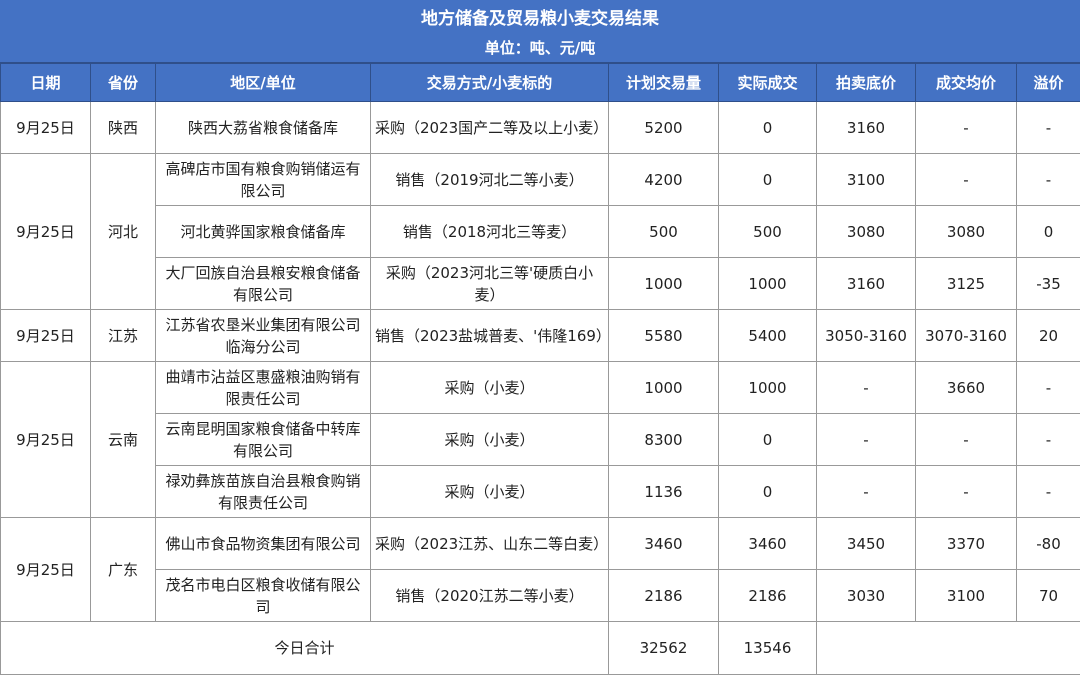  I want to click on total-planned-cell: 32562, so click(663, 648).